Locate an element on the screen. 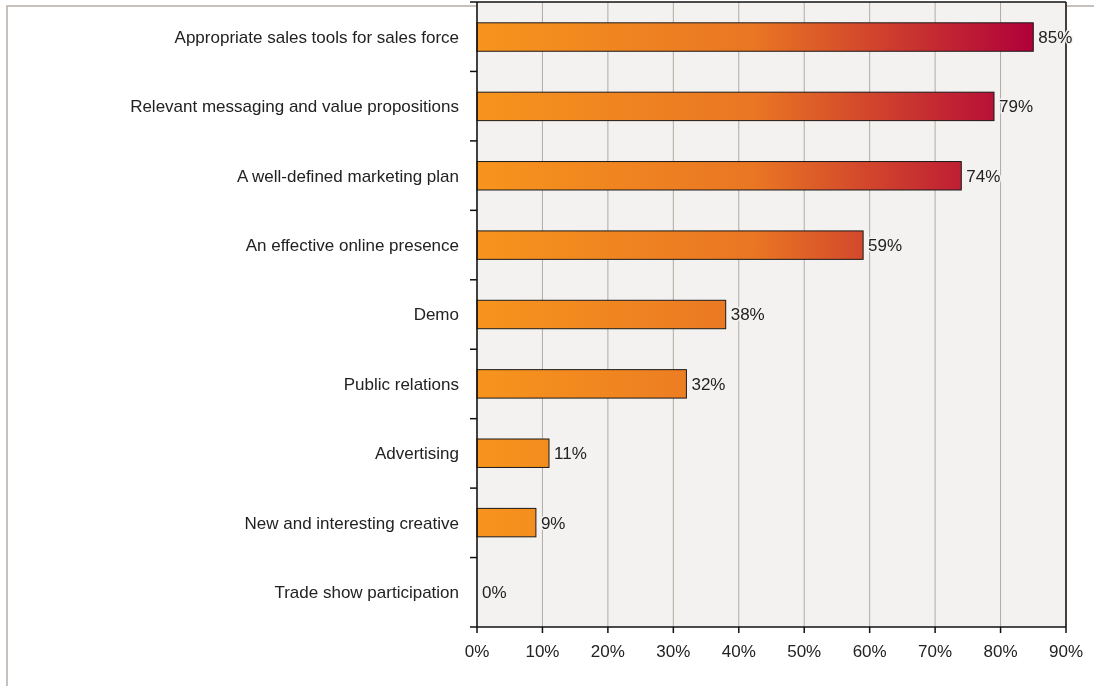 The height and width of the screenshot is (686, 1094). x-tick-label: 50% is located at coordinates (804, 651).